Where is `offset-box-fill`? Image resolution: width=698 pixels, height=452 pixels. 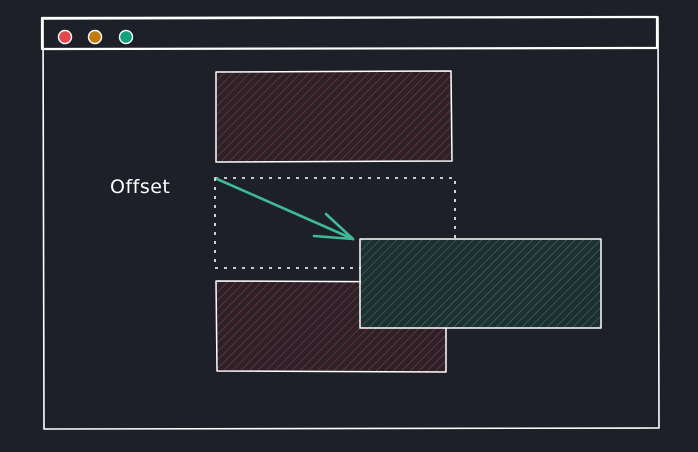
offset-box-fill is located at coordinates (481, 283).